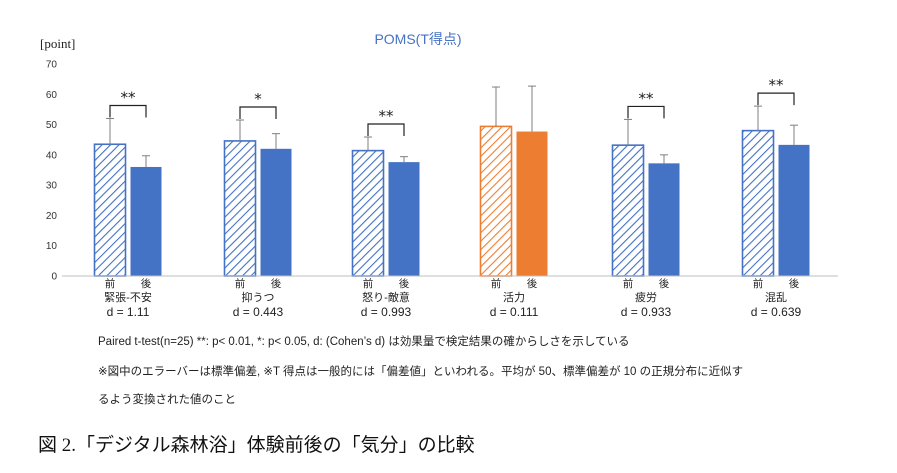 This screenshot has height=473, width=897. What do you see at coordinates (776, 297) in the screenshot?
I see `category-label: 混乱` at bounding box center [776, 297].